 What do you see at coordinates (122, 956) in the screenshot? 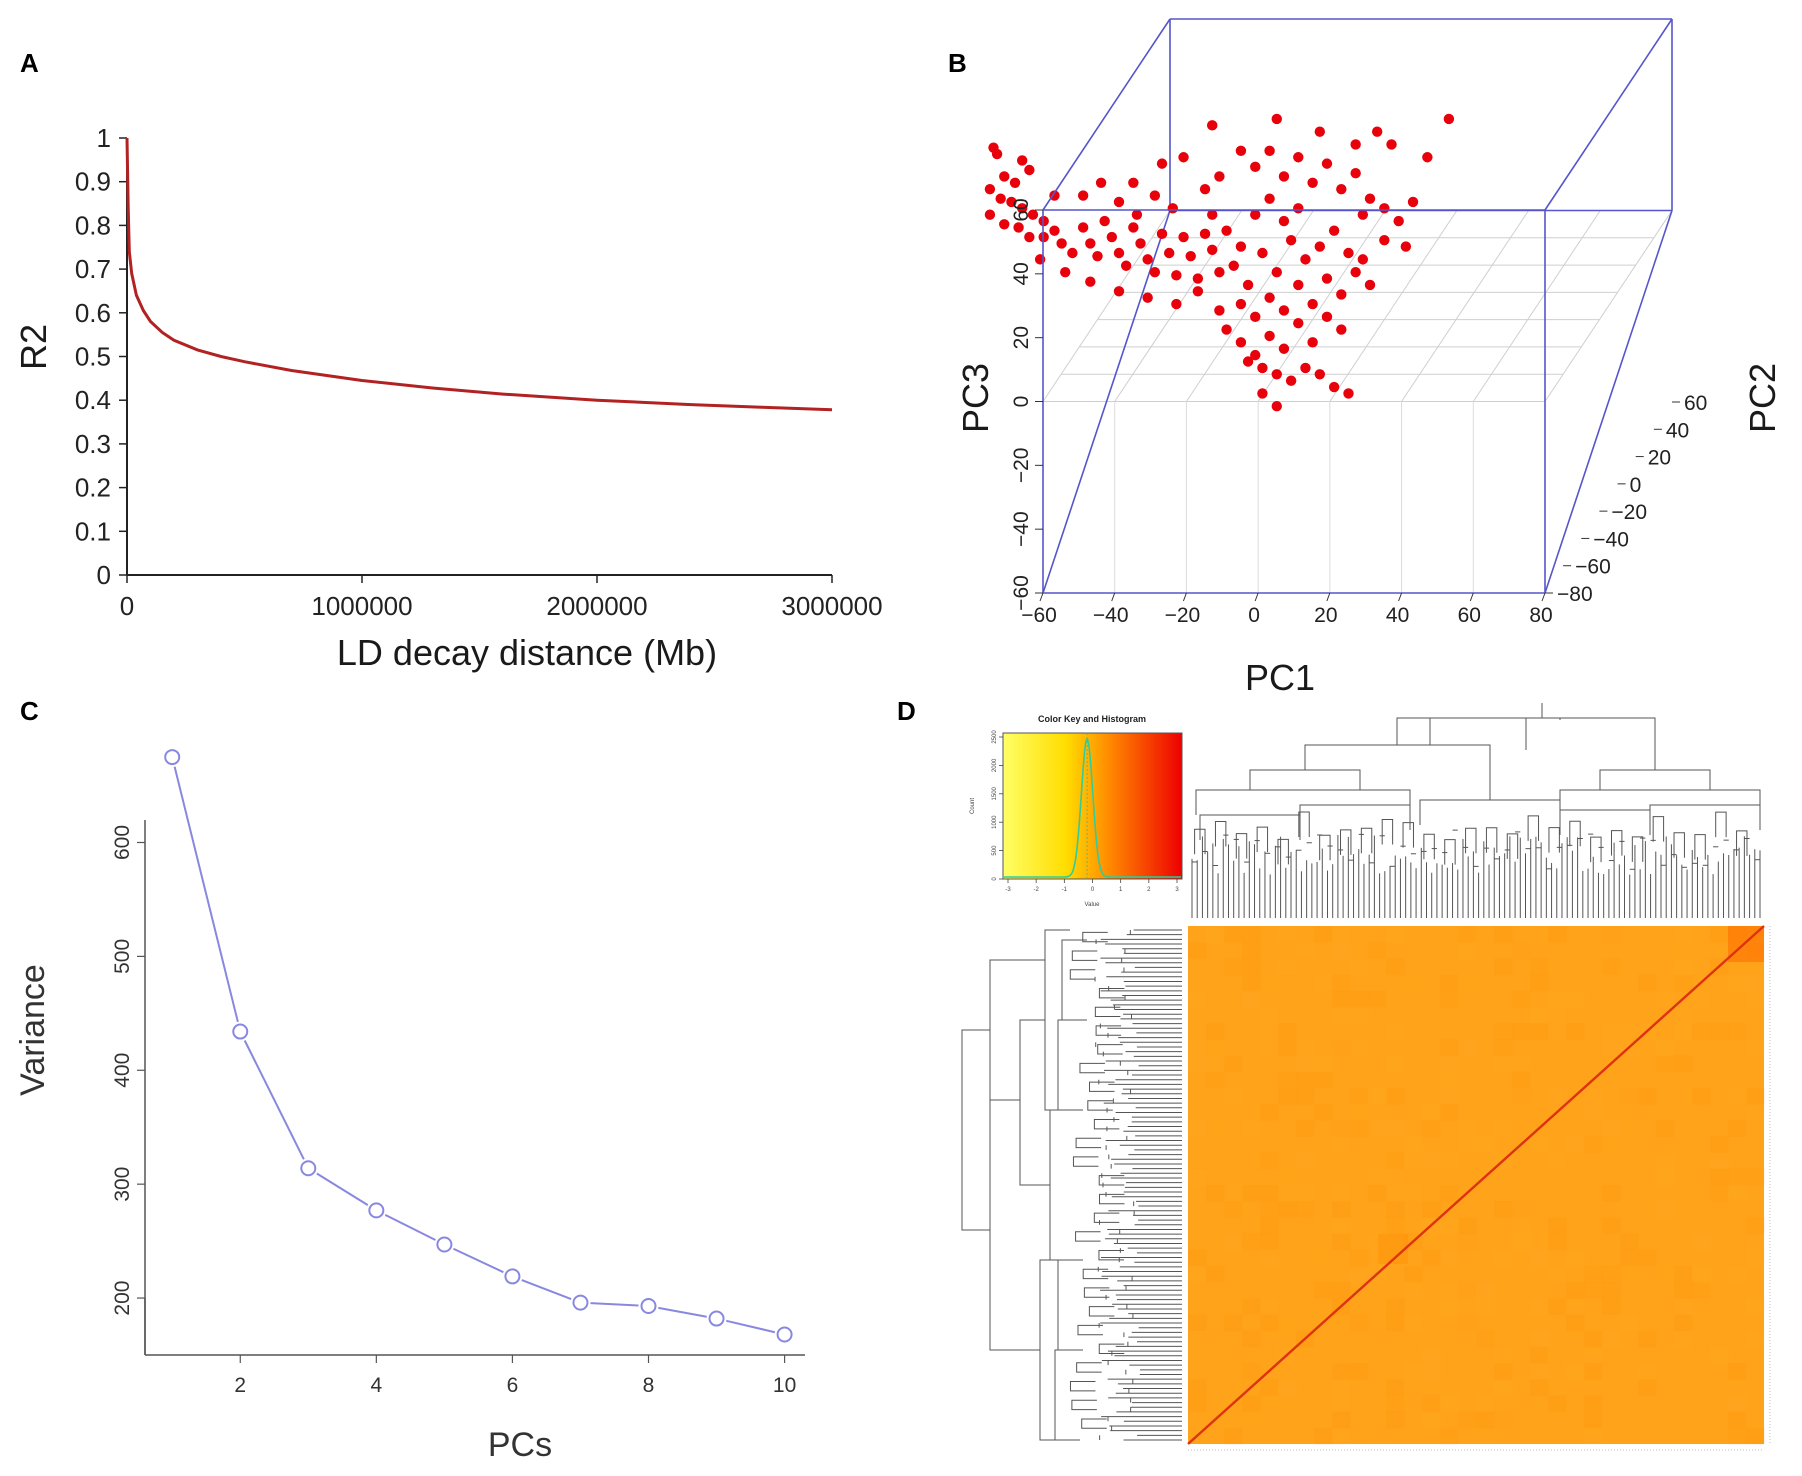
I see `c-y-tick-label: 500` at bounding box center [122, 956].